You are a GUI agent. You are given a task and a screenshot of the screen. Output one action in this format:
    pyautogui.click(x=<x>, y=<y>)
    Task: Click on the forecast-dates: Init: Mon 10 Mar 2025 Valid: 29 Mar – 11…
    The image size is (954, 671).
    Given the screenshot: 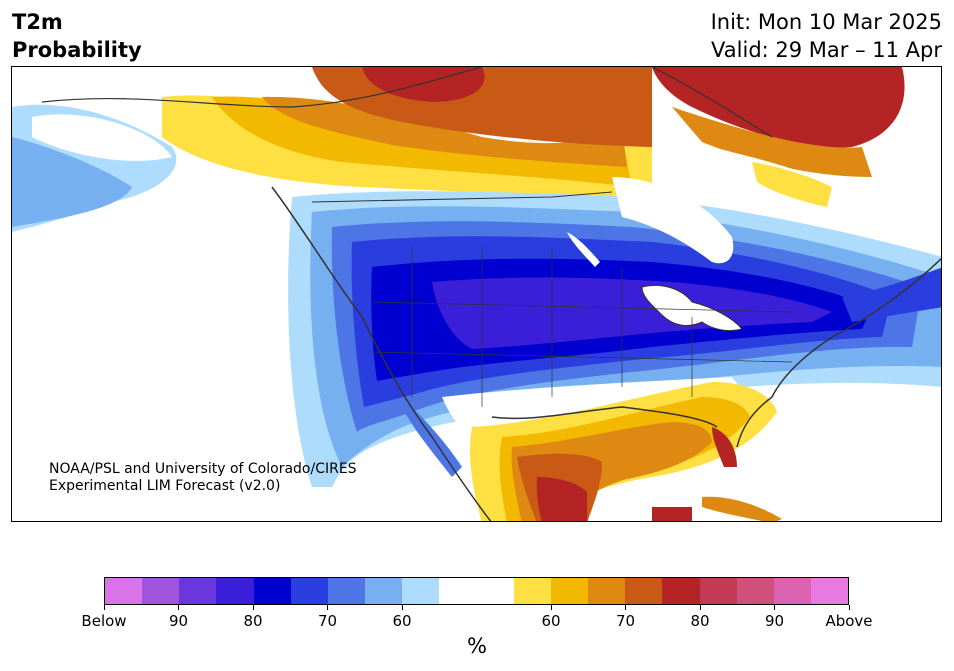 What is the action you would take?
    pyautogui.click(x=826, y=36)
    